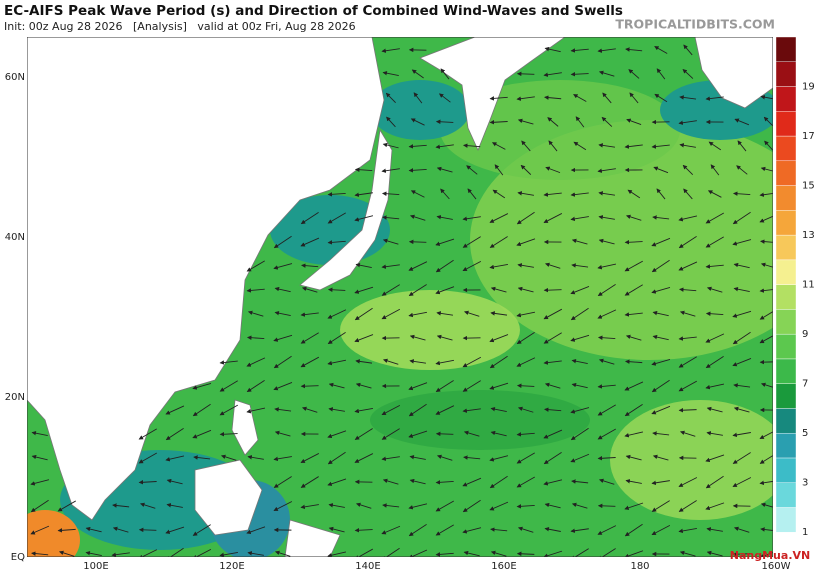 The width and height of the screenshot is (819, 573). I want to click on lat-label: 40N, so click(15, 237).